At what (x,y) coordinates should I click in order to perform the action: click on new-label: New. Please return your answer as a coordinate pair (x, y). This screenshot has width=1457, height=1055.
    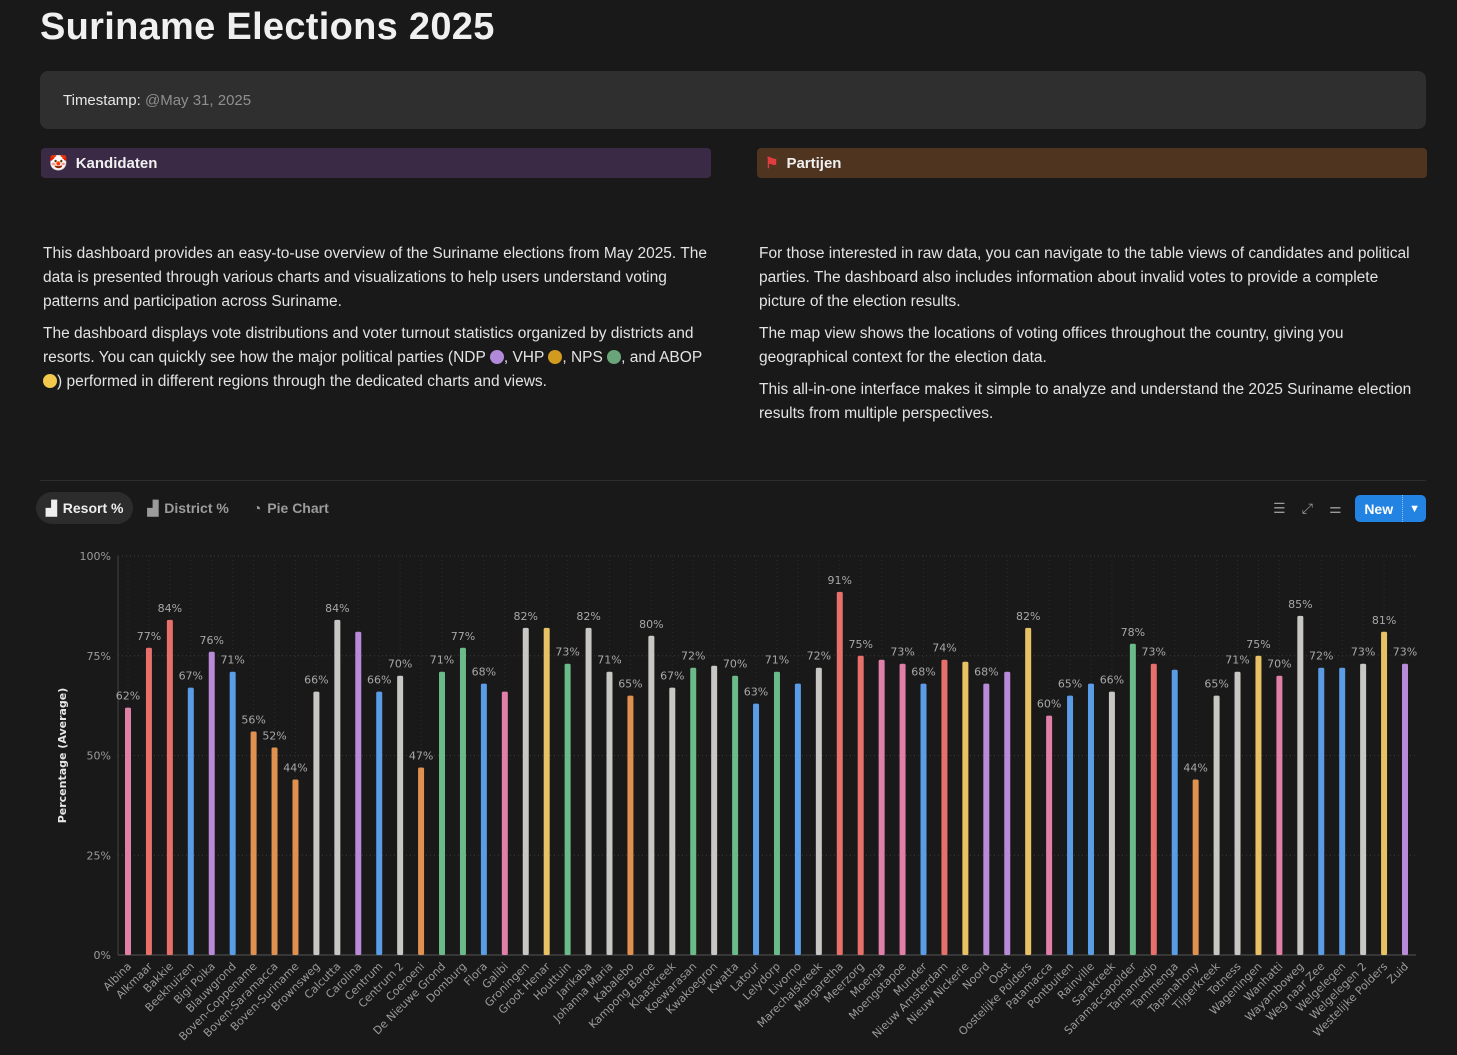
    Looking at the image, I should click on (1379, 508).